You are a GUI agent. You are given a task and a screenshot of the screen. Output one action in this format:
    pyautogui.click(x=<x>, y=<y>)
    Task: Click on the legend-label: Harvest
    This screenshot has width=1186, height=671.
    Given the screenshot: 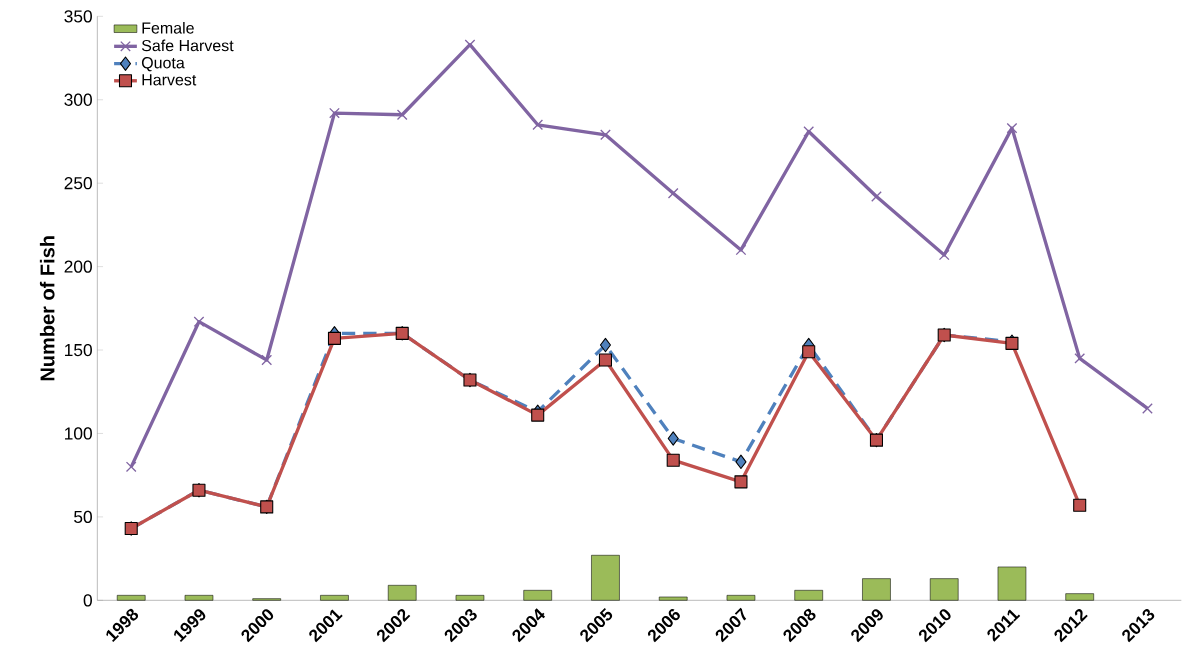 What is the action you would take?
    pyautogui.click(x=169, y=80)
    